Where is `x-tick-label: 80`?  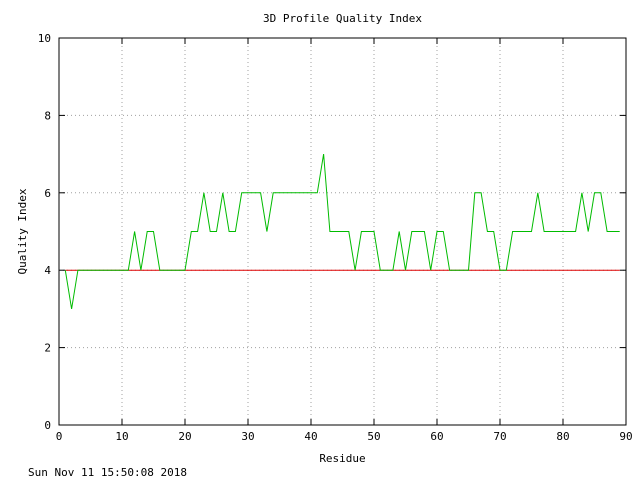
x-tick-label: 80 is located at coordinates (562, 436).